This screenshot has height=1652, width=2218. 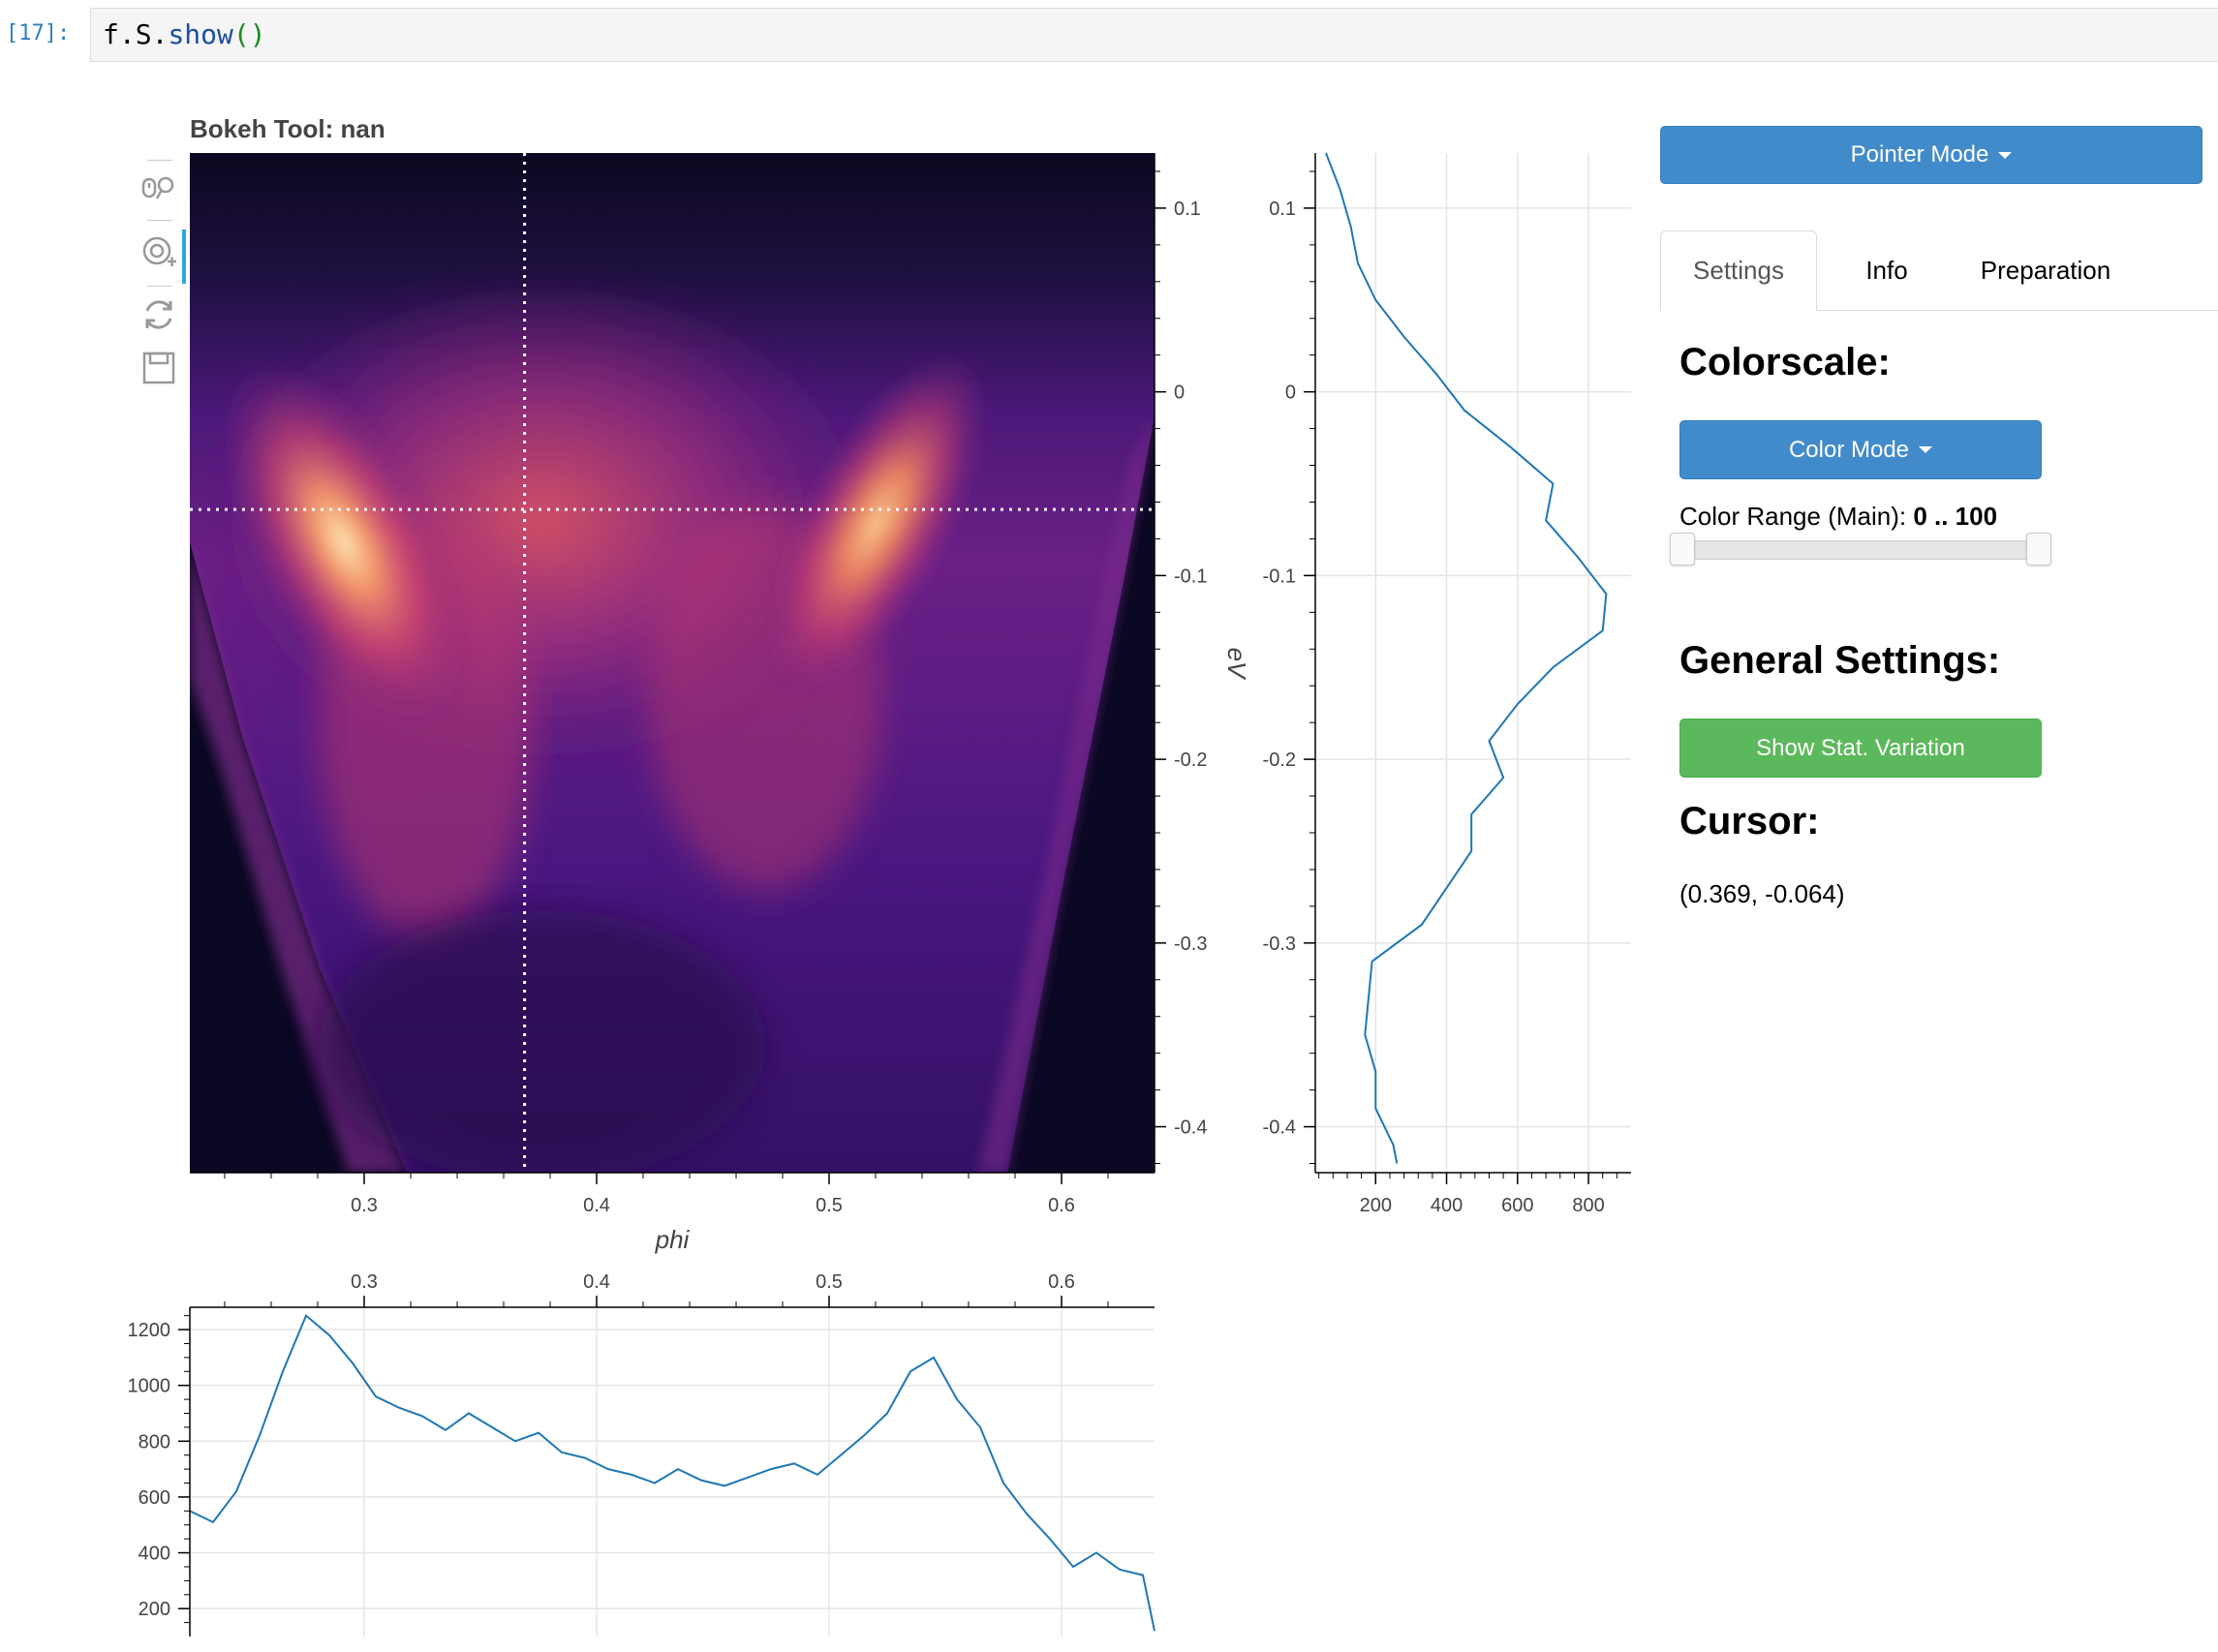 I want to click on right-x-tick-label: 800, so click(x=1588, y=1205).